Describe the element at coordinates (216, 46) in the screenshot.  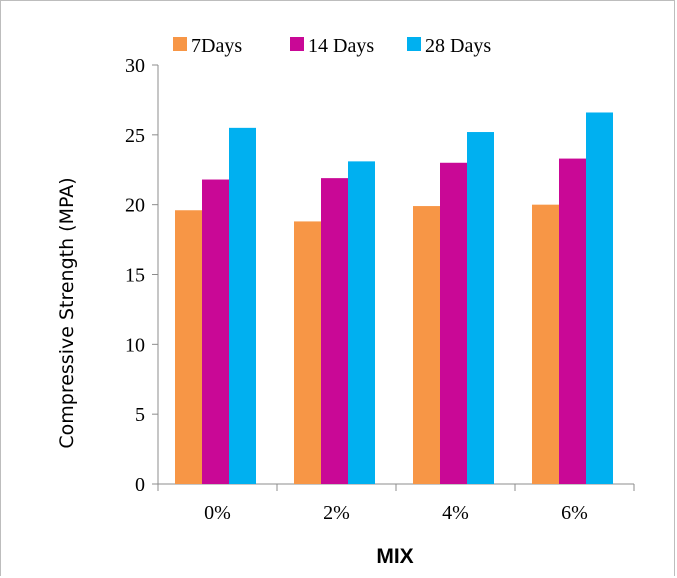
I see `legend-label: 7Days` at that location.